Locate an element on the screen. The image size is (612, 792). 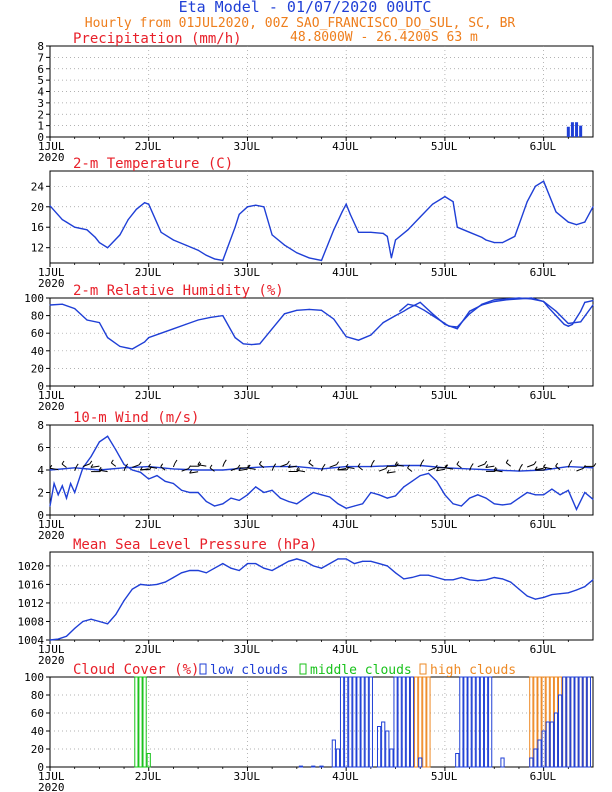
cloud-day-label: 4JUL is located at coordinates (345, 776).